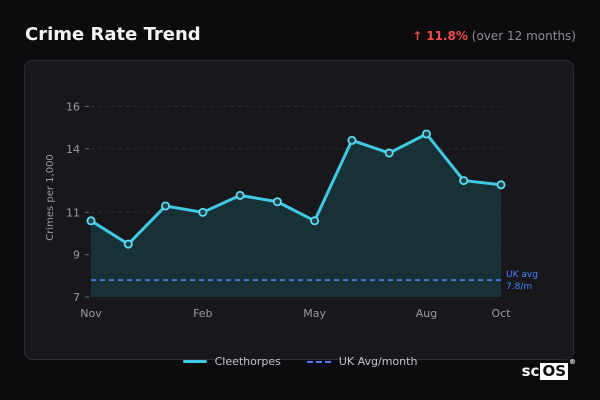 The height and width of the screenshot is (400, 600). I want to click on legend-item-cleethorpes: Cleethorpes, so click(231, 361).